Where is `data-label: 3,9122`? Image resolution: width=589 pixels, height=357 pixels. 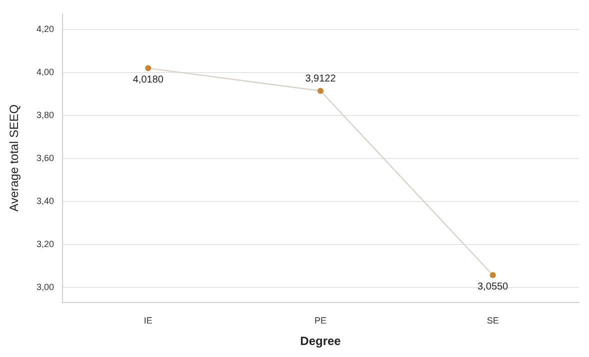 data-label: 3,9122 is located at coordinates (320, 78).